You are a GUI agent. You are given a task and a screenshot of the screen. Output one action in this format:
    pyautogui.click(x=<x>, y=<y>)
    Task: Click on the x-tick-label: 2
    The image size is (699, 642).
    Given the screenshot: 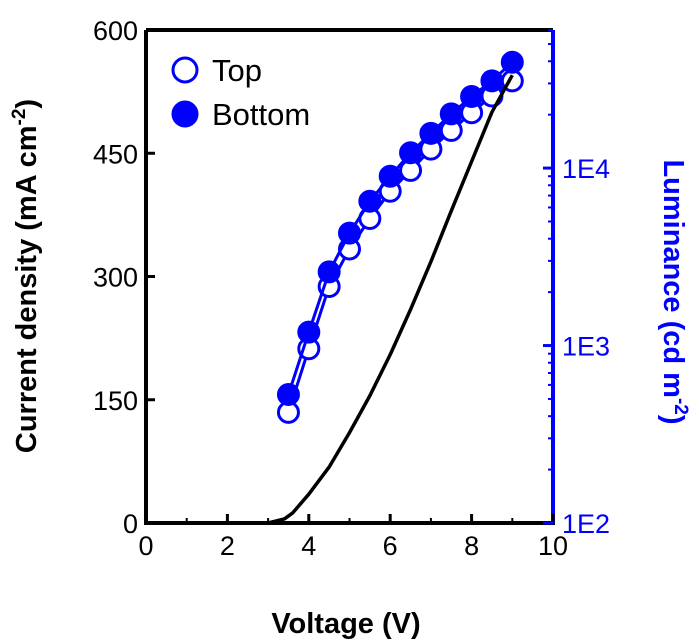 What is the action you would take?
    pyautogui.click(x=227, y=546)
    